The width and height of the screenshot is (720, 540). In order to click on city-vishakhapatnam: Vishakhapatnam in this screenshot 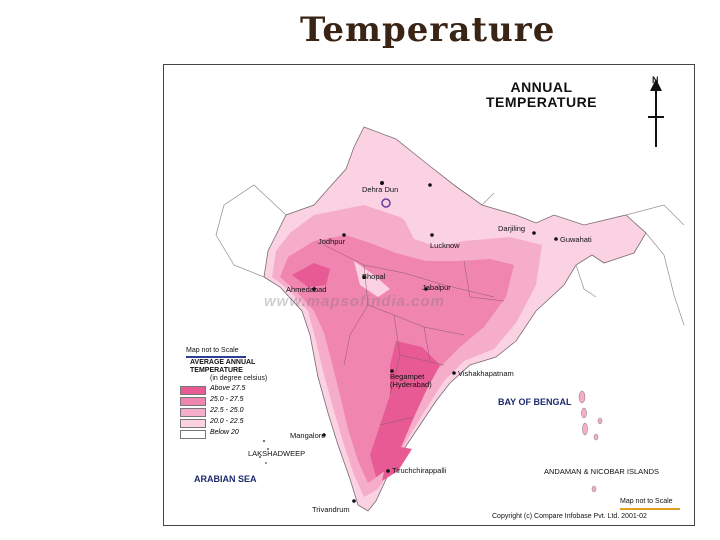, I will do `click(486, 373)`.